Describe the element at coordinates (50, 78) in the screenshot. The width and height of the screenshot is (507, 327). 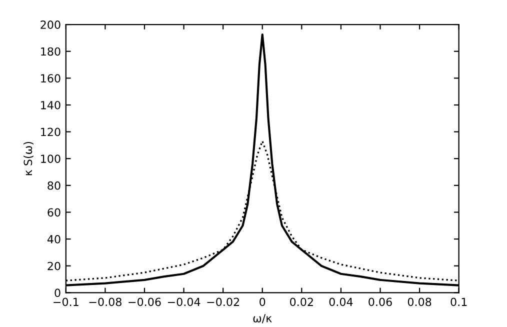
I see `y-tick-label: 160` at that location.